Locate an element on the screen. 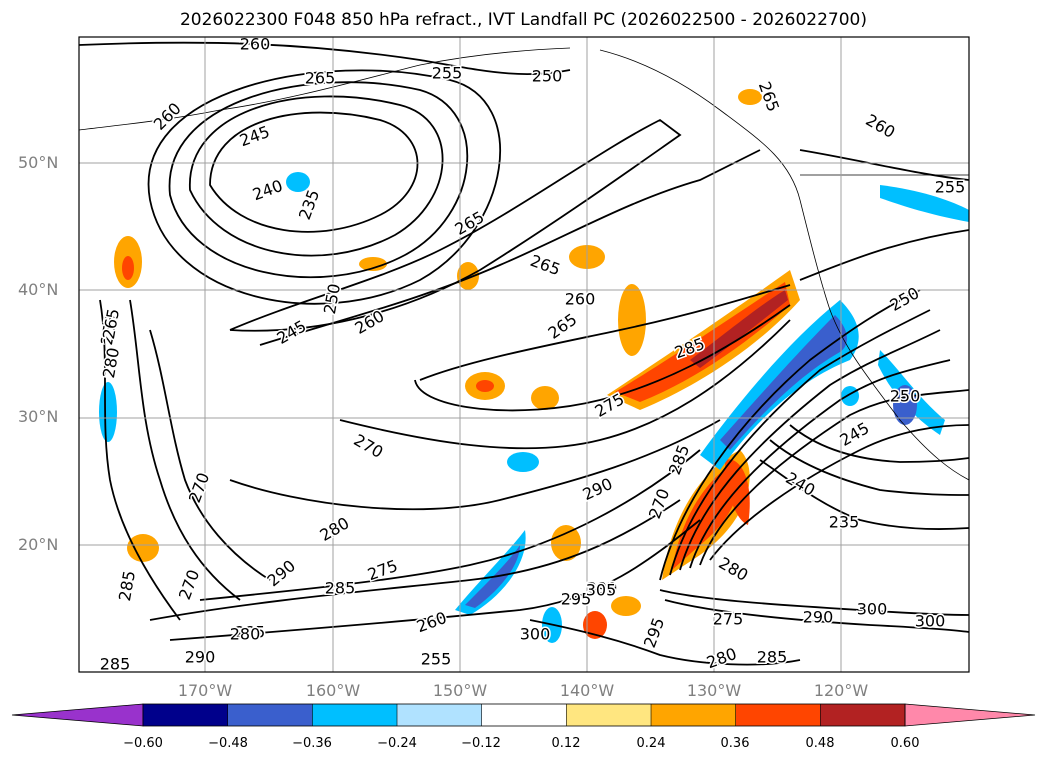 Image resolution: width=1047 pixels, height=765 pixels. latitude-label: 30°N is located at coordinates (38, 416).